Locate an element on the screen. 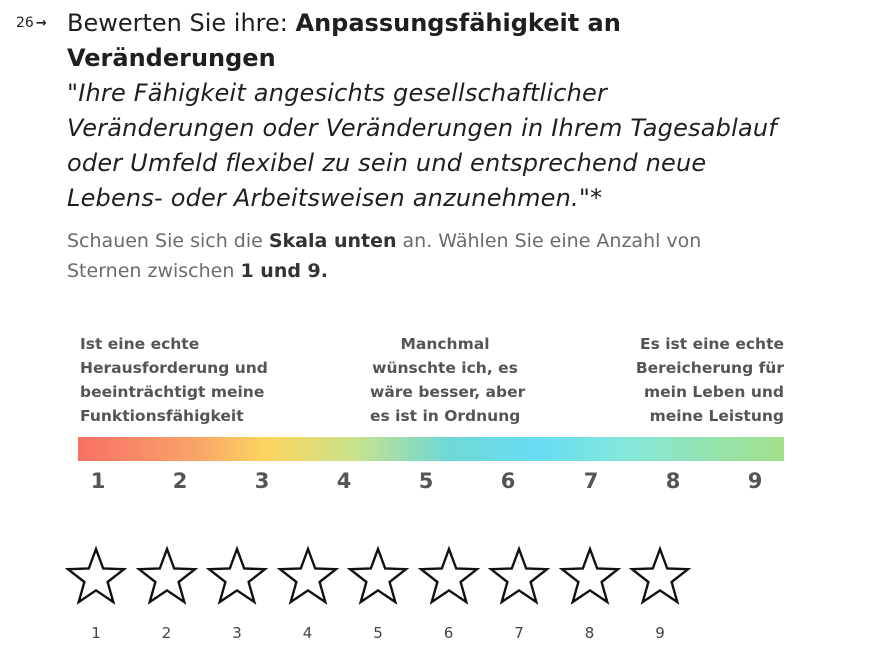  desc-bold: Skala unten is located at coordinates (332, 241).